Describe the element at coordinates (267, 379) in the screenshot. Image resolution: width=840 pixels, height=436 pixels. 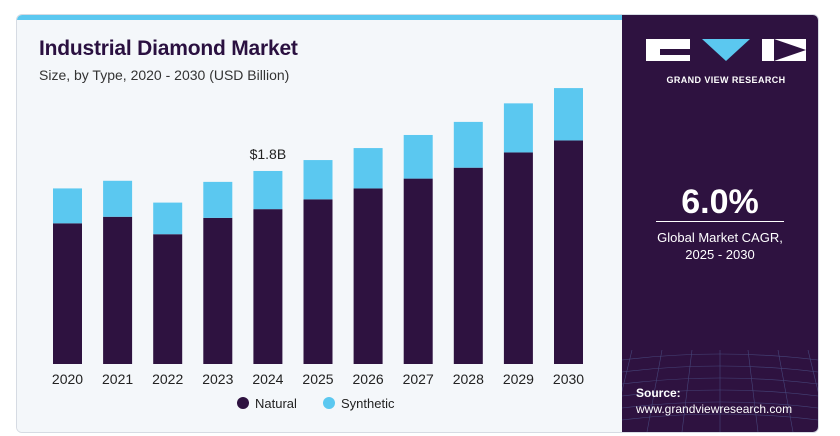
I see `x-tick-label-2024: 2024` at that location.